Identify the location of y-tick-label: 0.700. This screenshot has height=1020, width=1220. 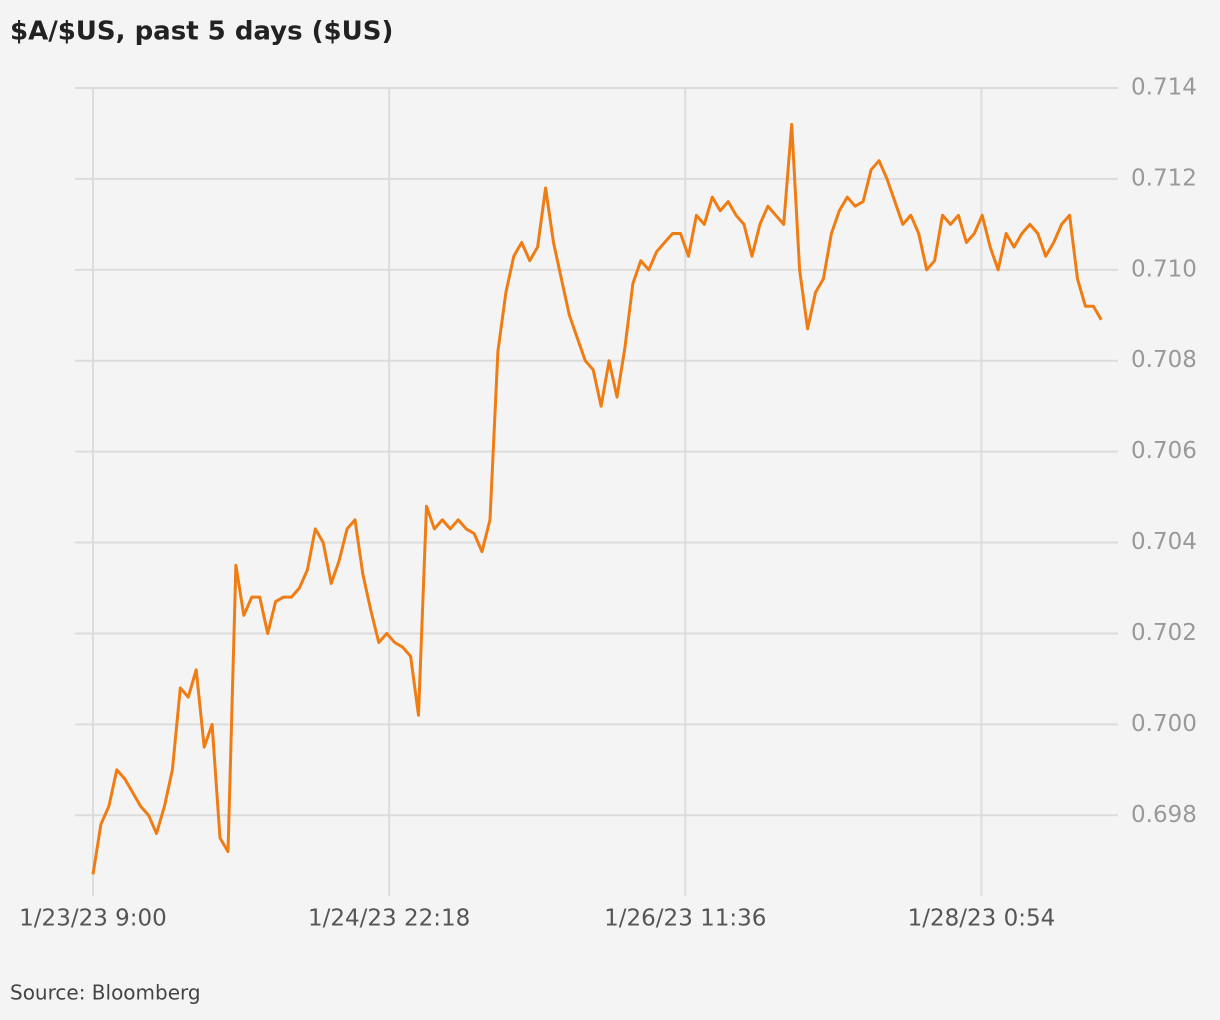
(1164, 724).